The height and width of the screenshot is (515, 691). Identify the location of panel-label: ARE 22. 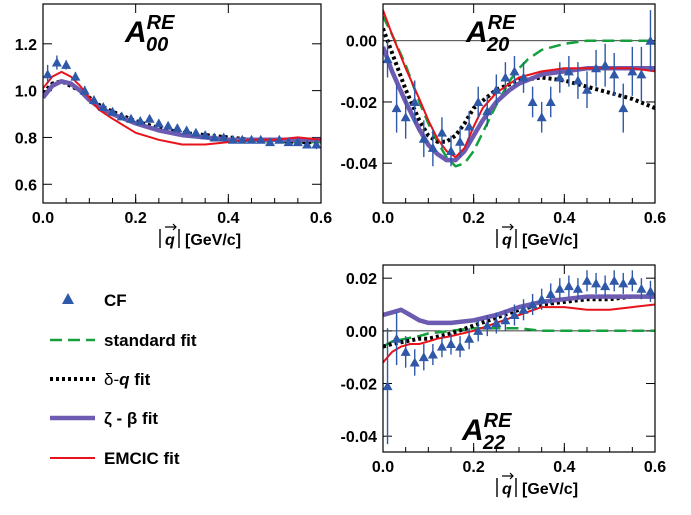
(486, 432).